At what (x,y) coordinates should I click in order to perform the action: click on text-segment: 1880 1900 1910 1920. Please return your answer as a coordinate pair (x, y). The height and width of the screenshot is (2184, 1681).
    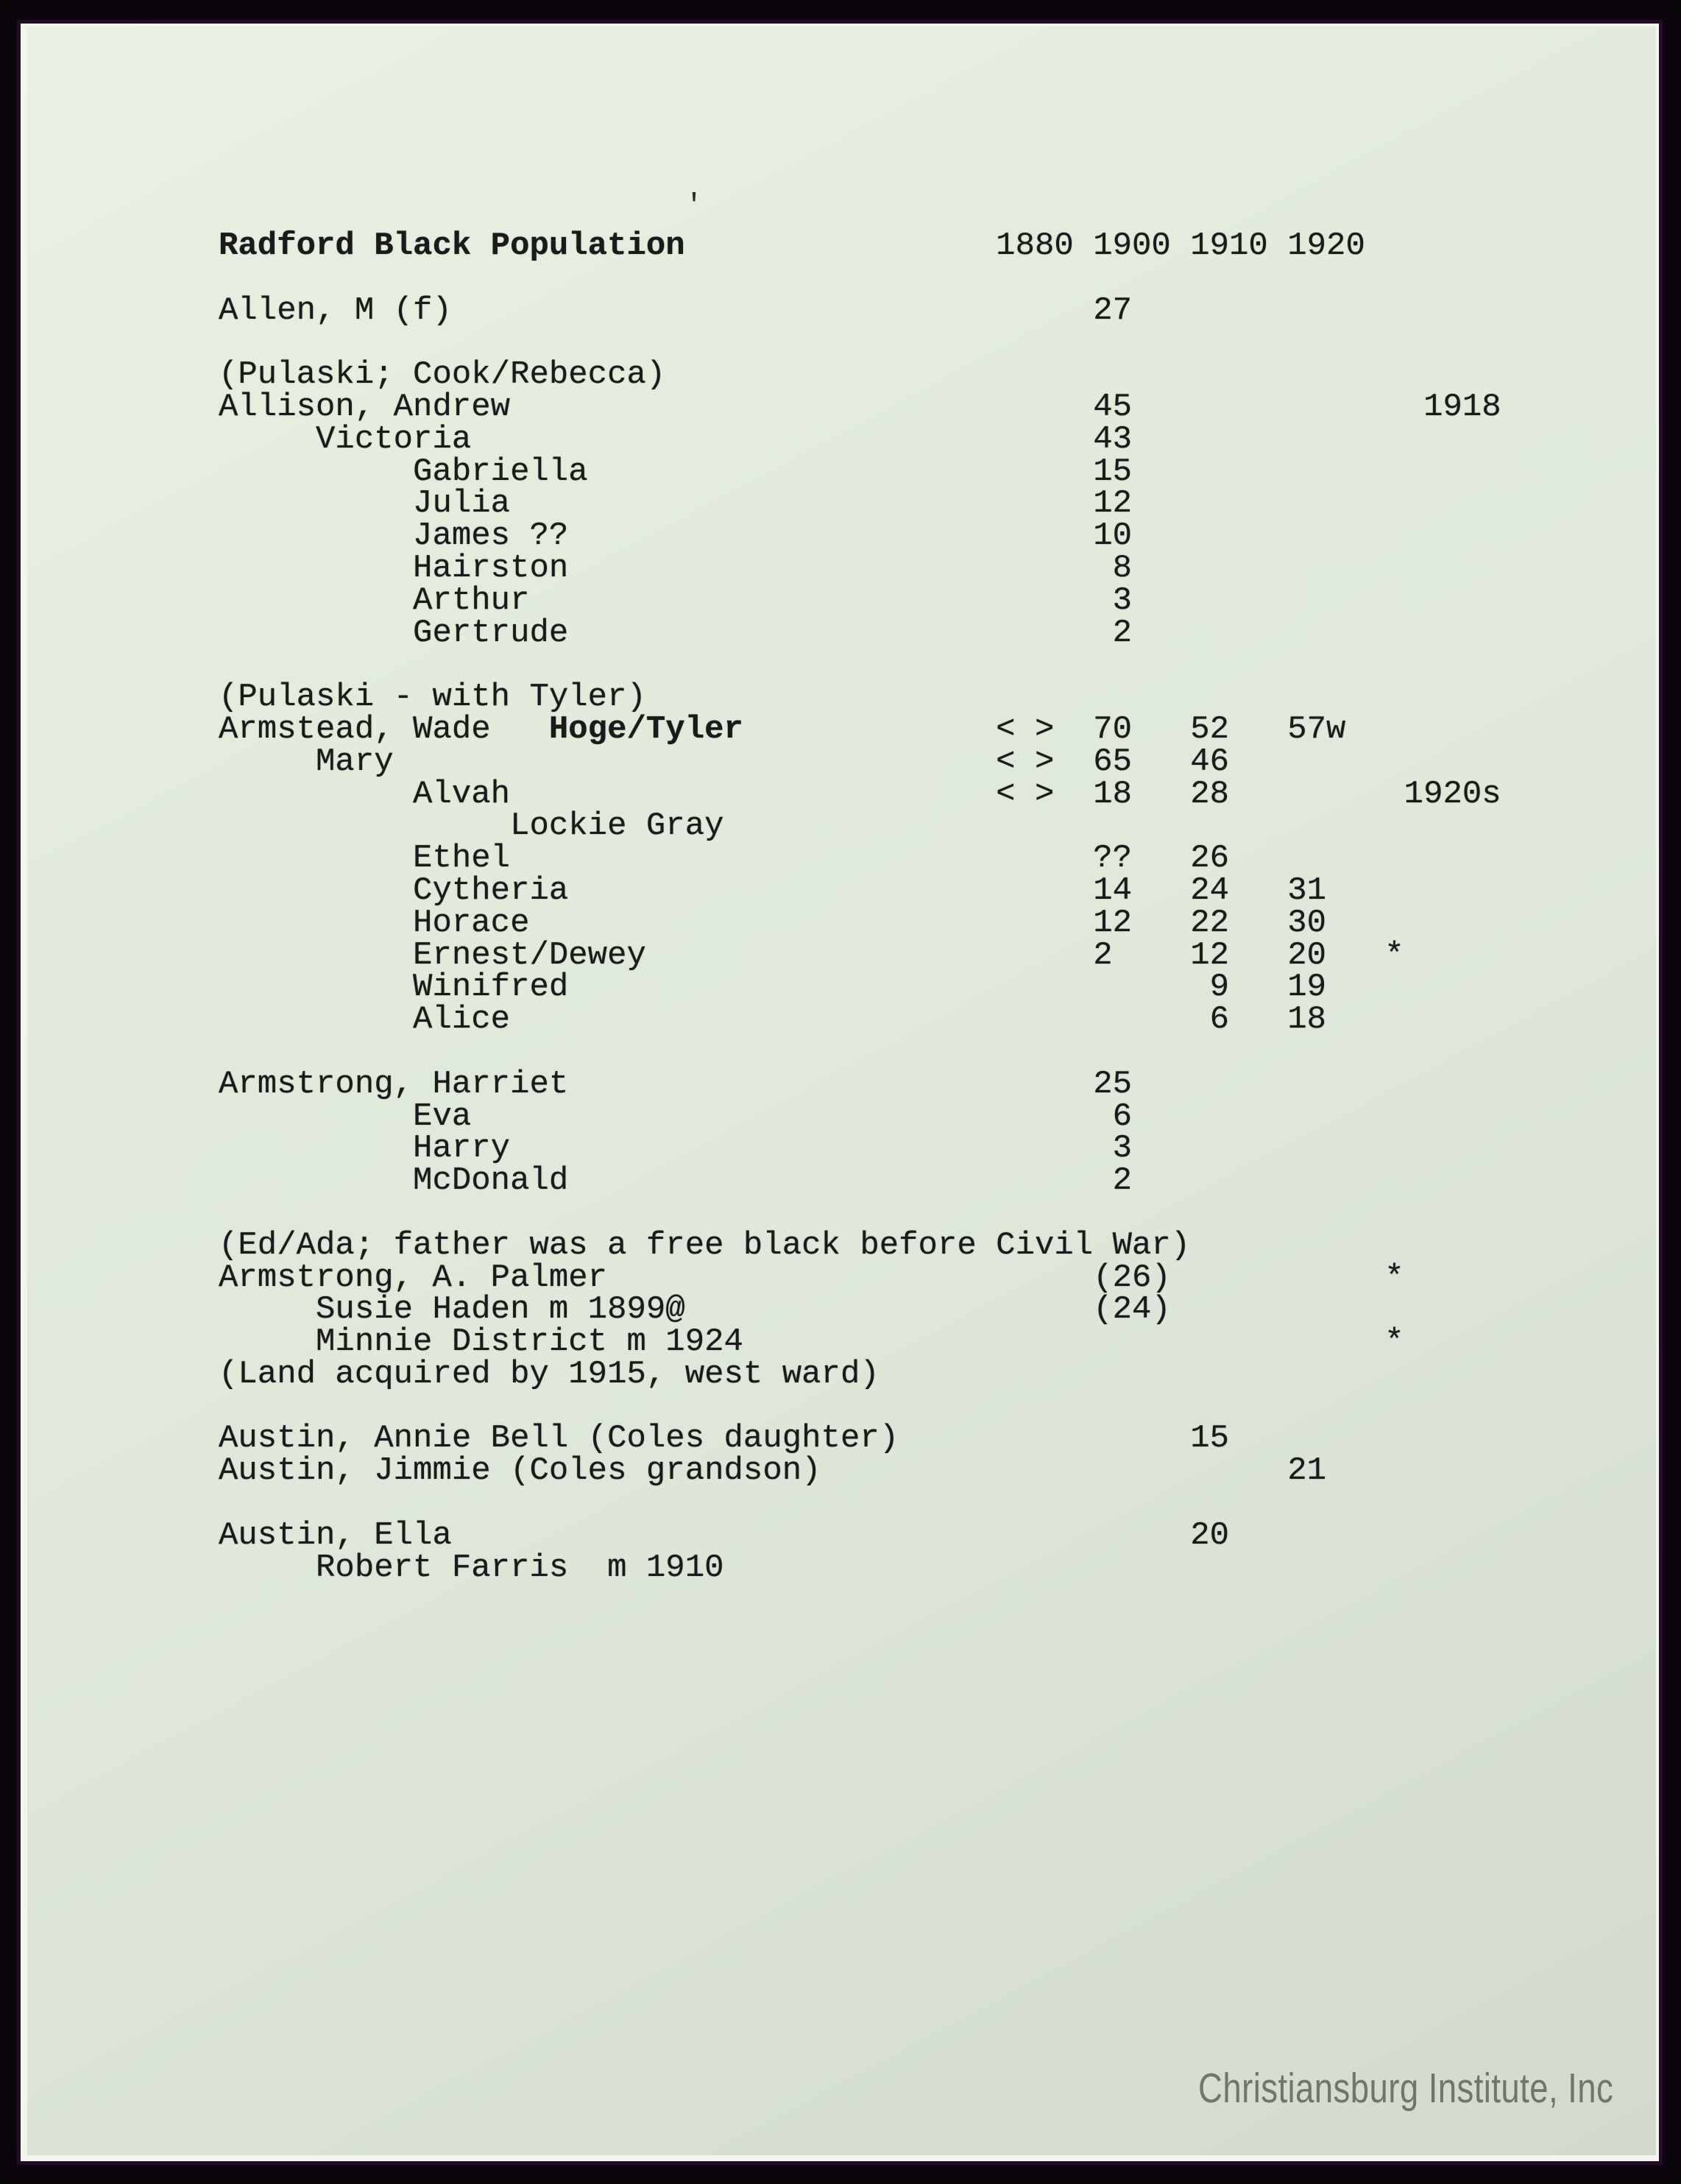
    Looking at the image, I should click on (1024, 245).